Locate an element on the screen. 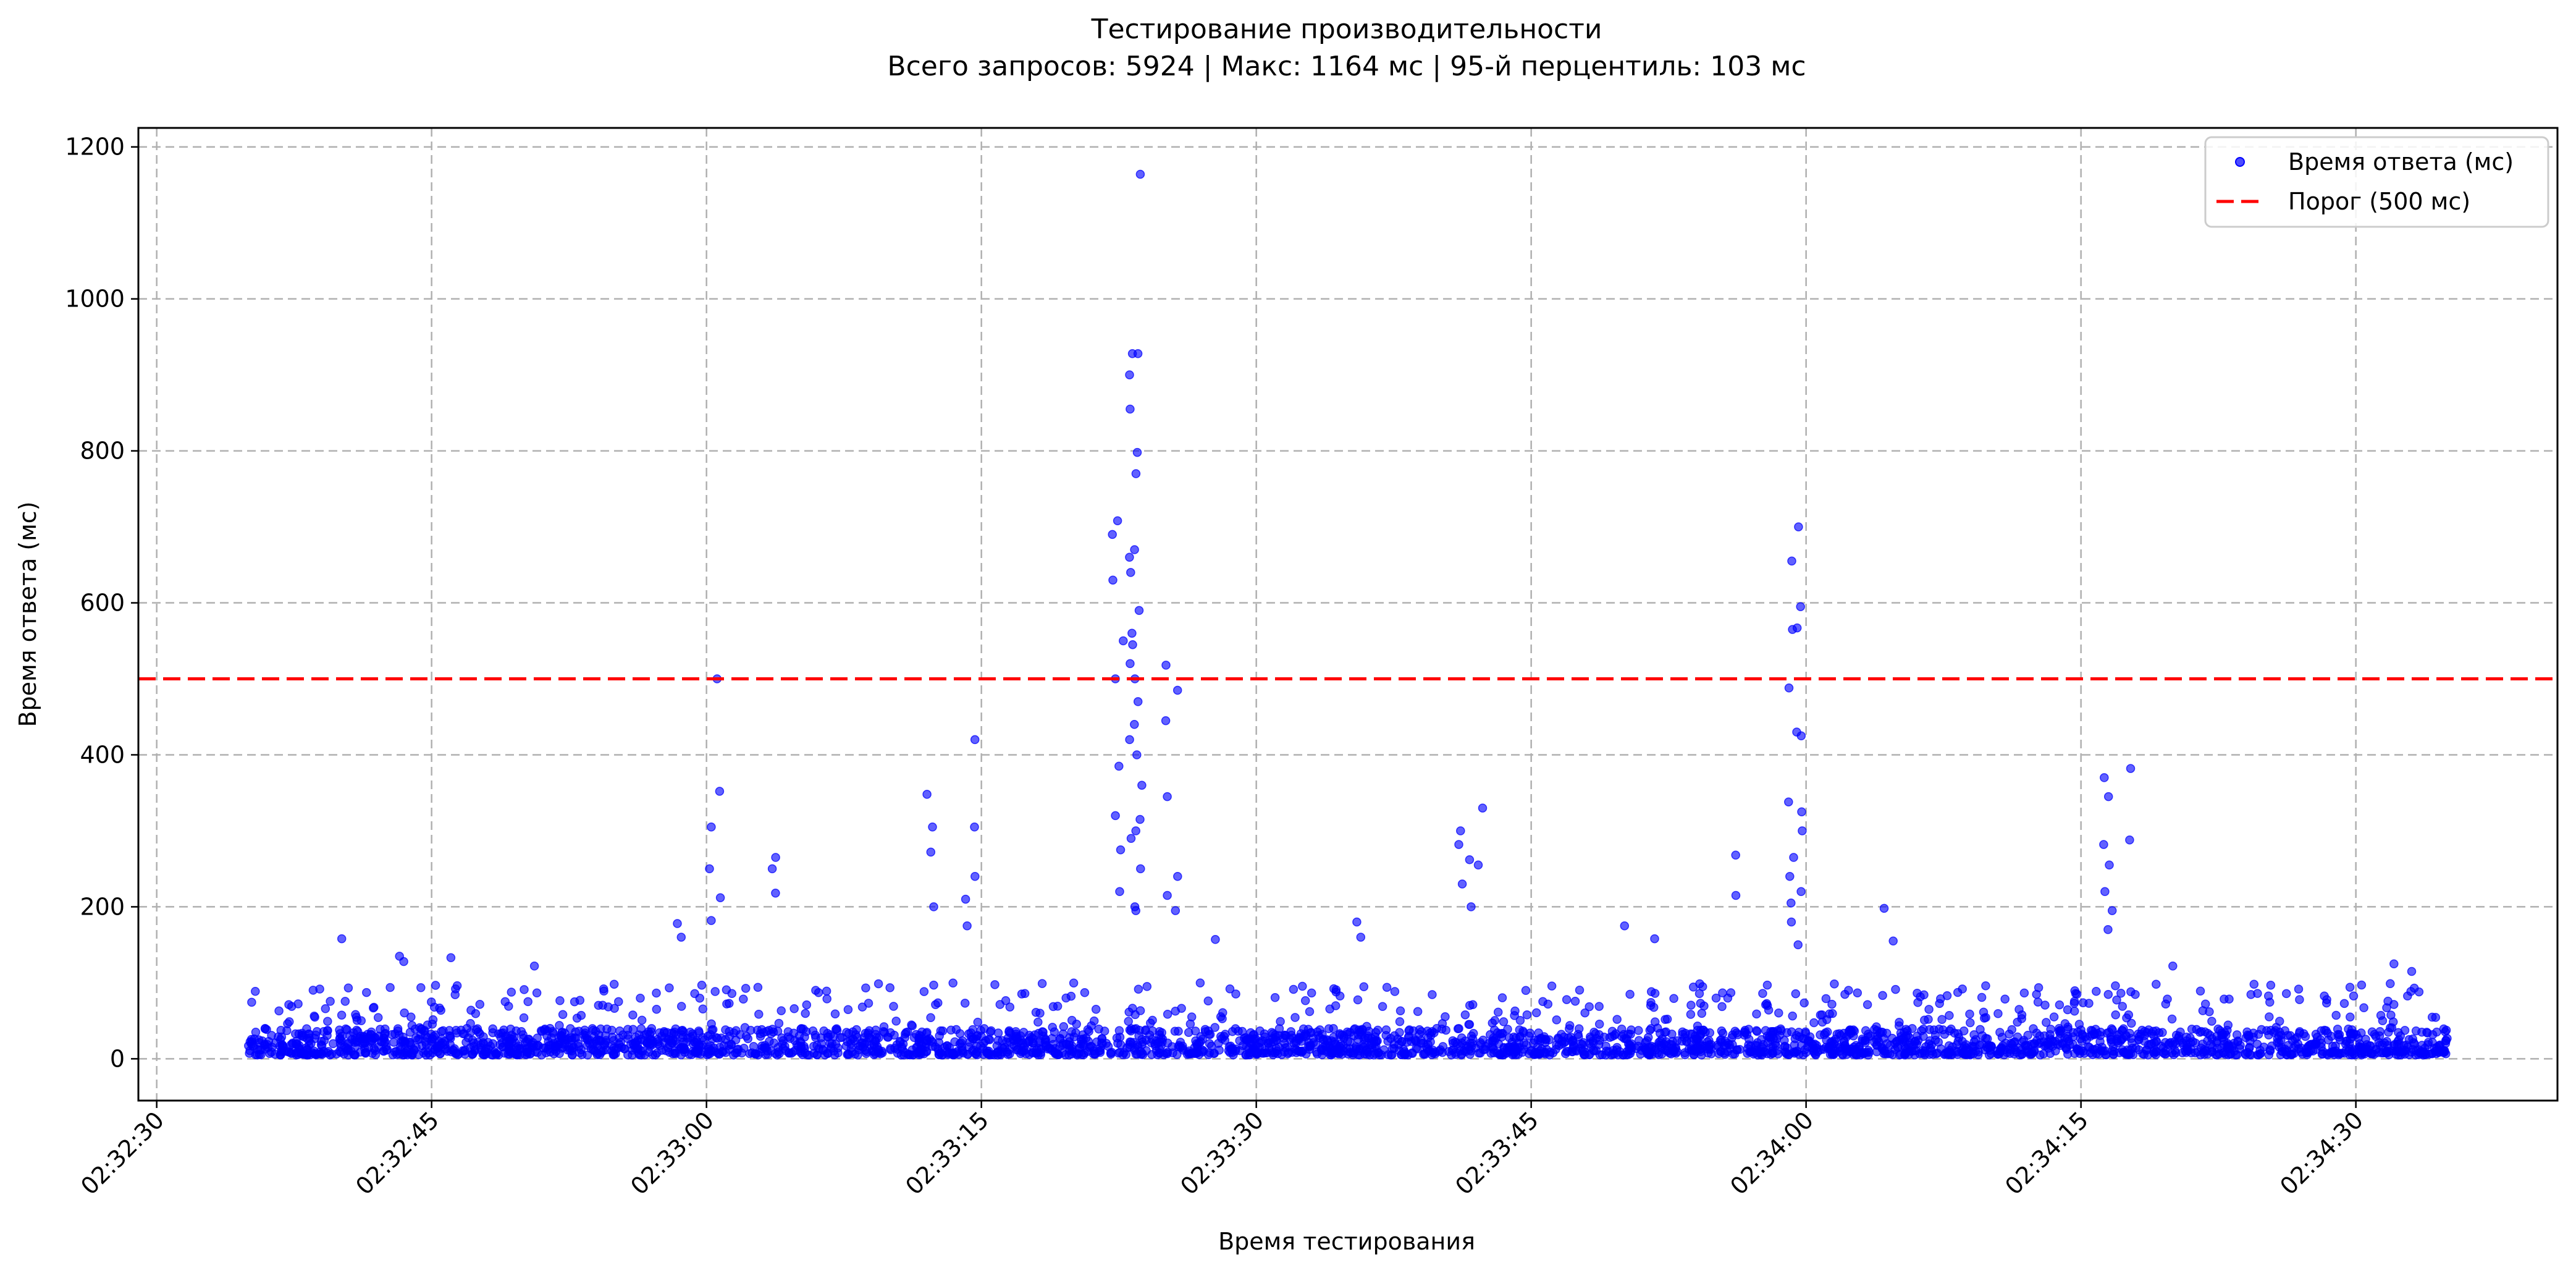  x-axis-label: Время тестирования is located at coordinates (1346, 1241).